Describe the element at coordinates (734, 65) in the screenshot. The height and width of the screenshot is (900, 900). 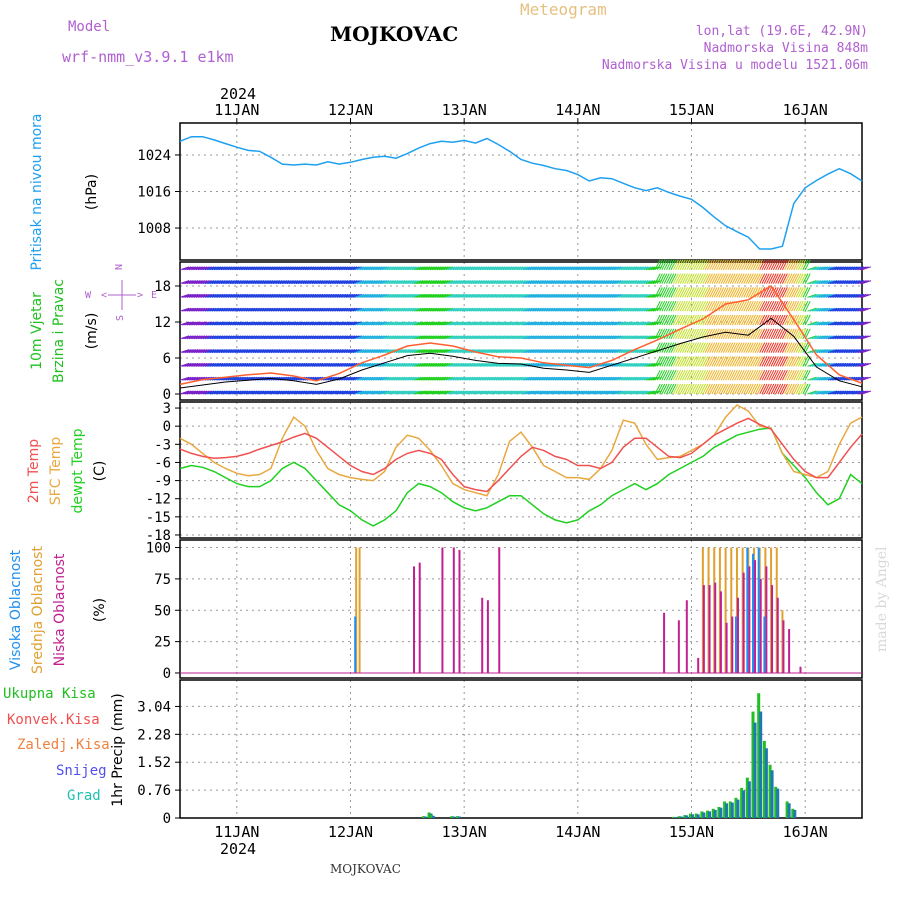
I see `model-altitude-label: Nadmorska Visina u modelu 1521.06m` at that location.